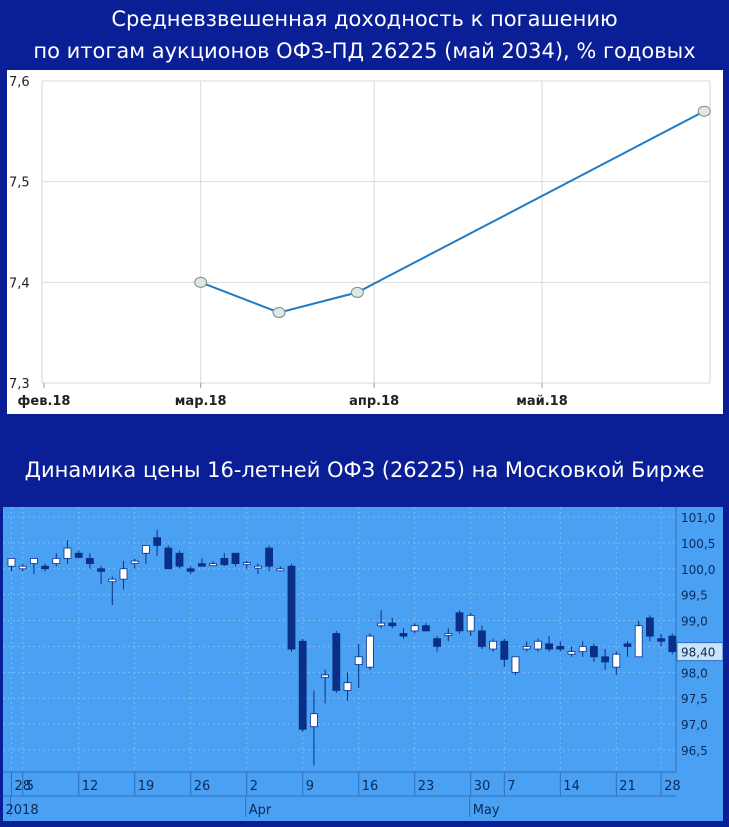 Image resolution: width=729 pixels, height=827 pixels. What do you see at coordinates (146, 786) in the screenshot?
I see `date-tick-label: 19` at bounding box center [146, 786].